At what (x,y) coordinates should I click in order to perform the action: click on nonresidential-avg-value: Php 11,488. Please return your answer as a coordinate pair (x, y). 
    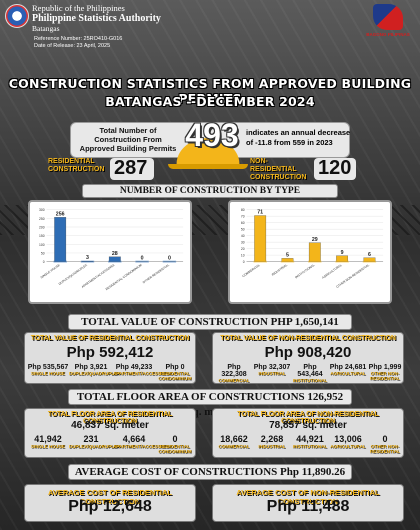
    Looking at the image, I should click on (308, 506).